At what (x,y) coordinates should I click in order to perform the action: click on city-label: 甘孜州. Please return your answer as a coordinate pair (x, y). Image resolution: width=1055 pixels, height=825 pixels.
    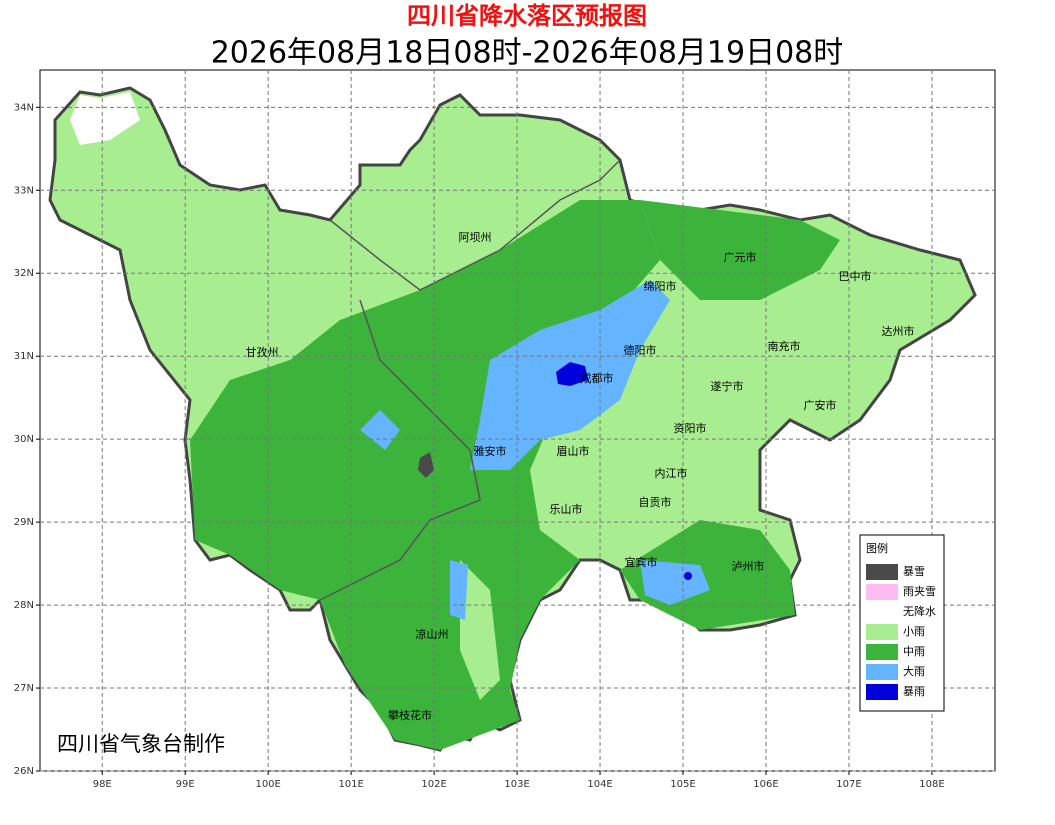
    Looking at the image, I should click on (262, 352).